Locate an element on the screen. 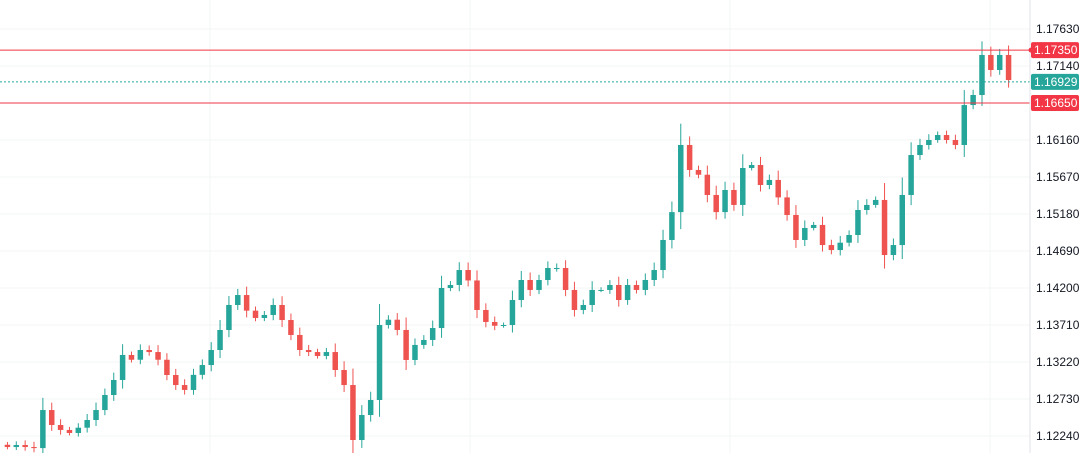 The width and height of the screenshot is (1080, 453). y-tick-label: 1.15670 is located at coordinates (1058, 177).